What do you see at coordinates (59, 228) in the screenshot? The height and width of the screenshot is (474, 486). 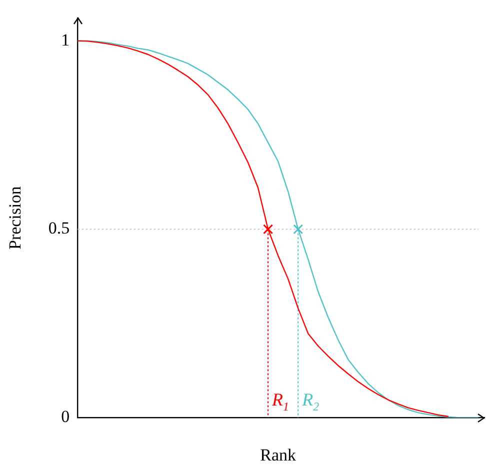 I see `y-tick-label: 0.5` at bounding box center [59, 228].